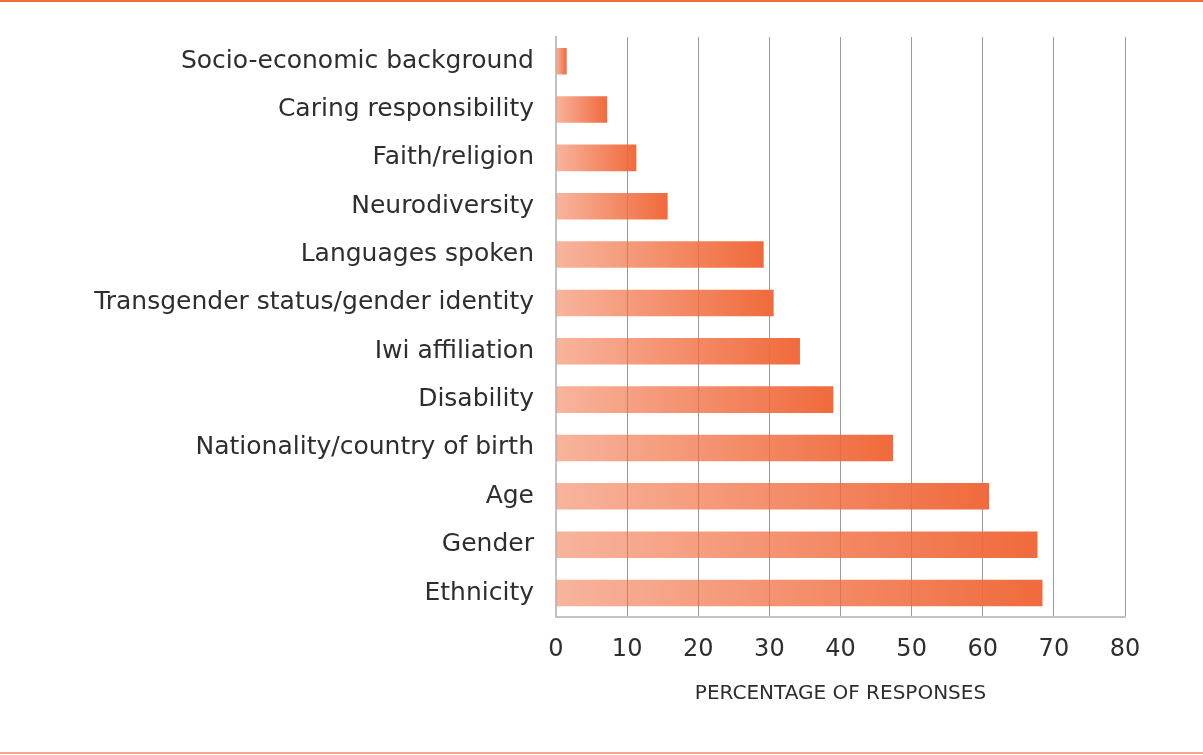 The height and width of the screenshot is (755, 1203). Describe the element at coordinates (476, 398) in the screenshot. I see `y-tick-label: Disability` at that location.